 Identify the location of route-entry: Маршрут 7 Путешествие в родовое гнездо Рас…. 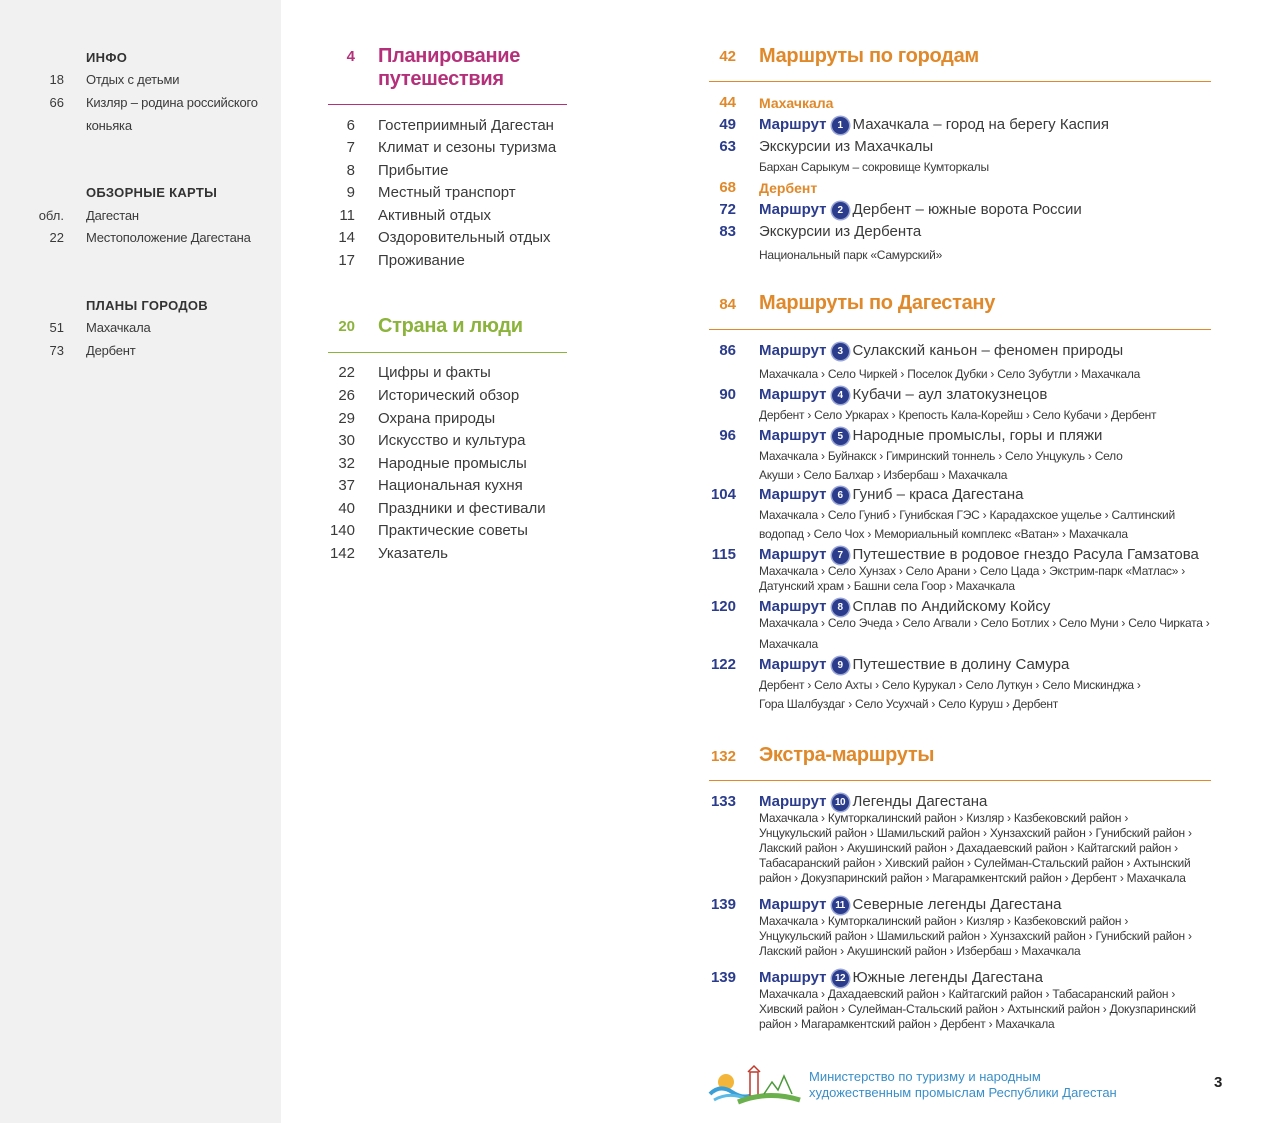
(979, 555).